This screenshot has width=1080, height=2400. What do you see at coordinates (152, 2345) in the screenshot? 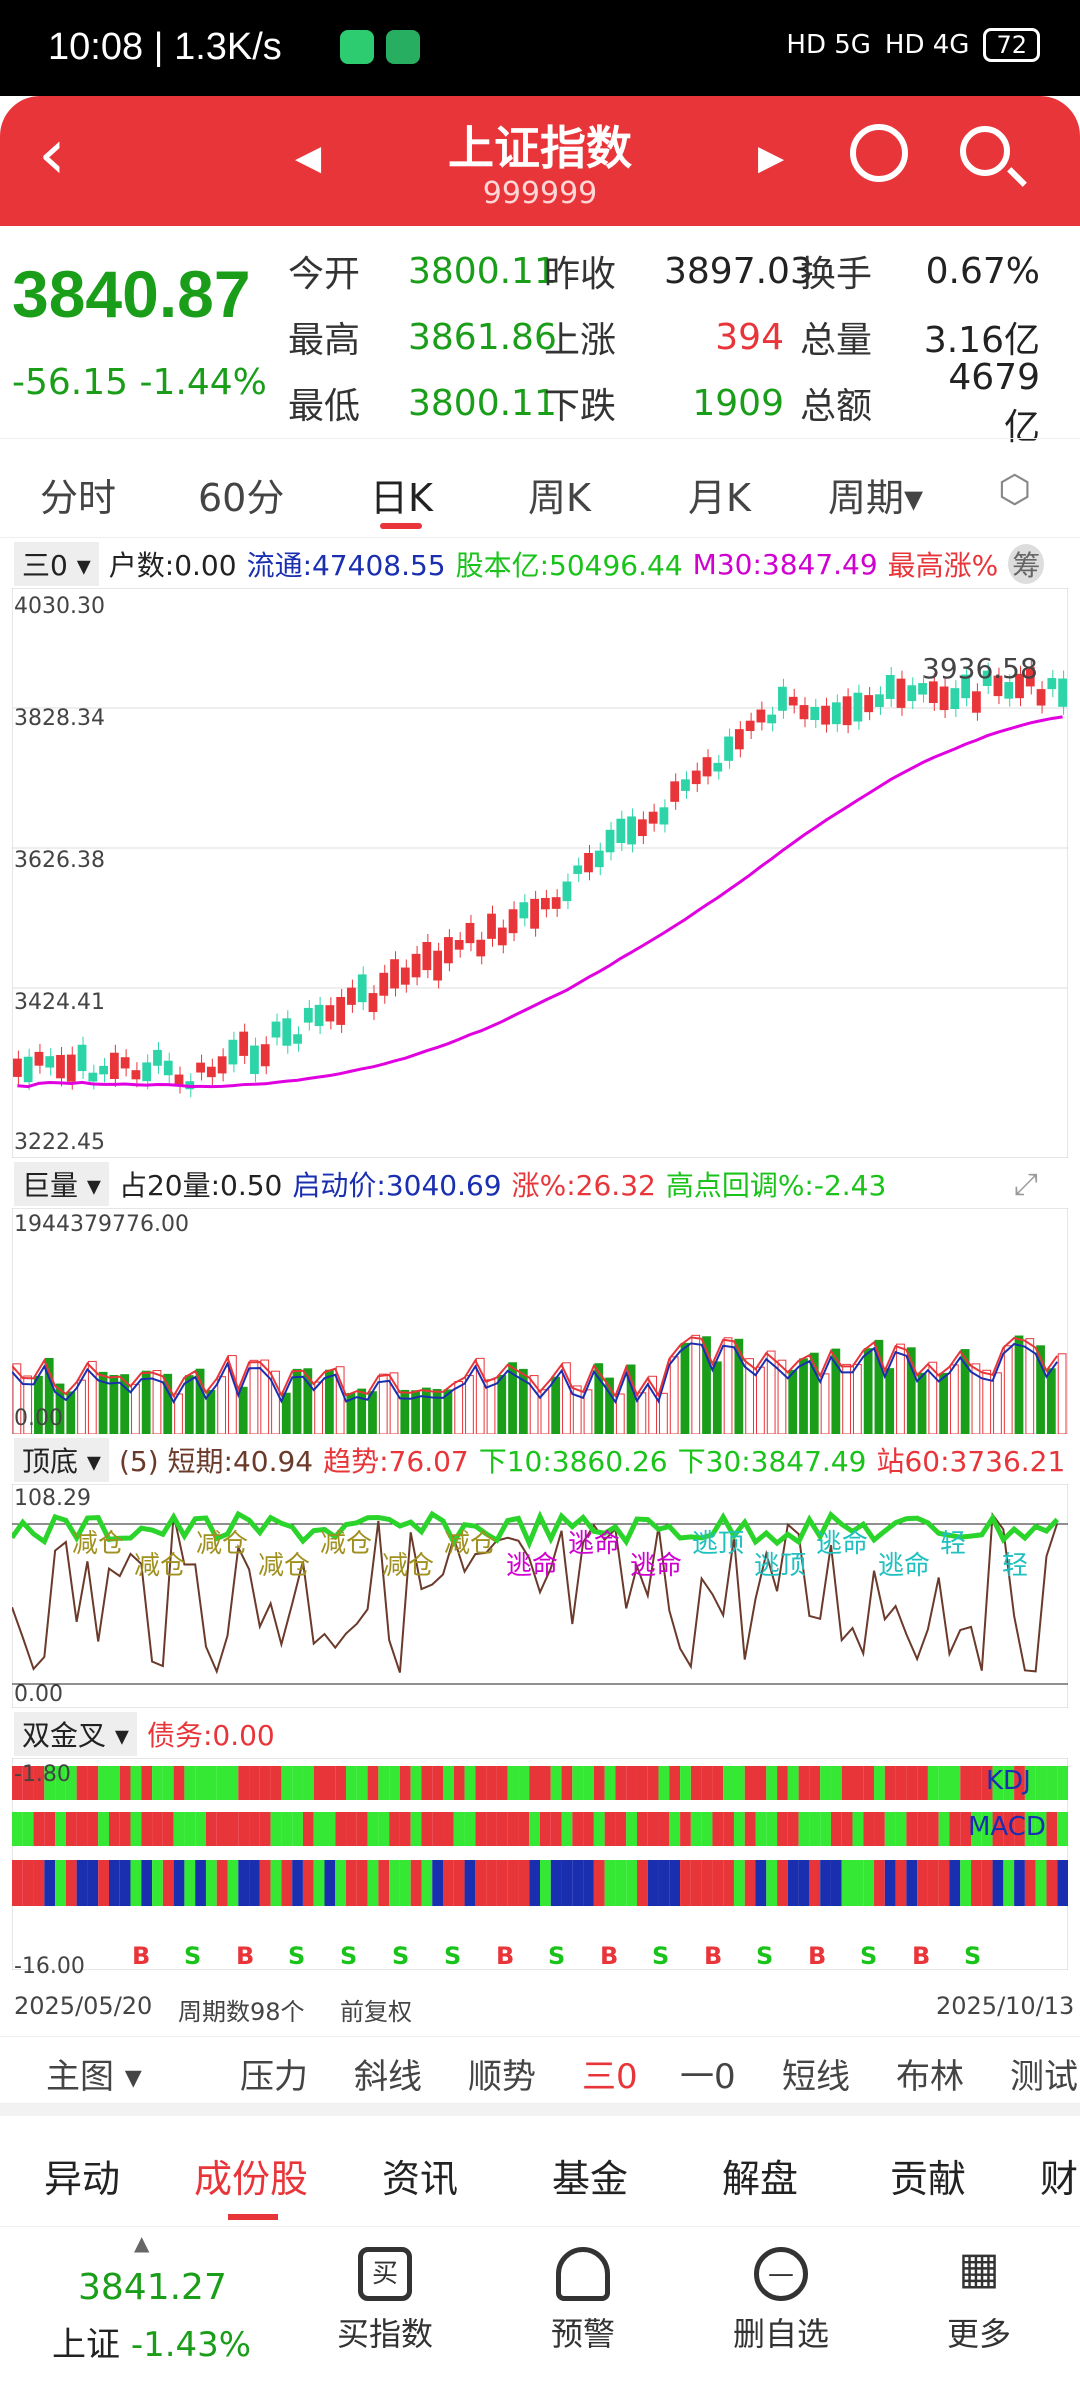
I see `footer-index: 上证 -1.43%` at bounding box center [152, 2345].